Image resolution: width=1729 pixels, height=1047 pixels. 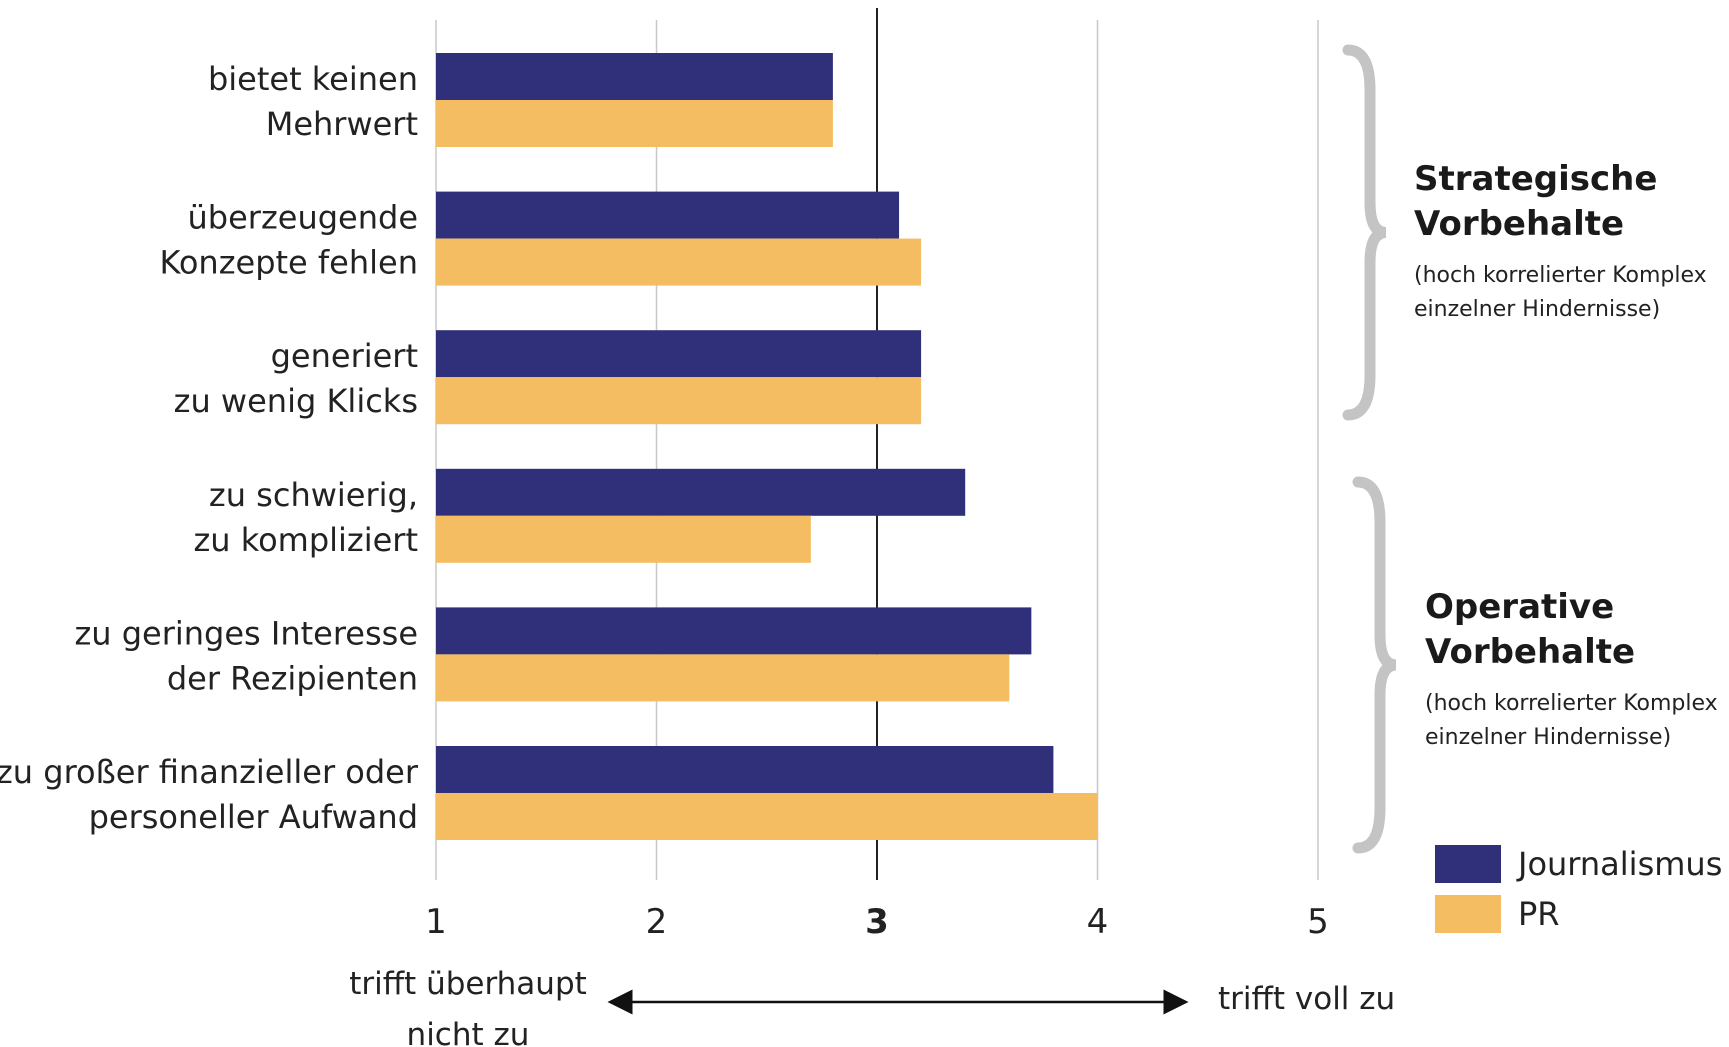 I want to click on legend: Journalismus PR, so click(x=1578, y=889).